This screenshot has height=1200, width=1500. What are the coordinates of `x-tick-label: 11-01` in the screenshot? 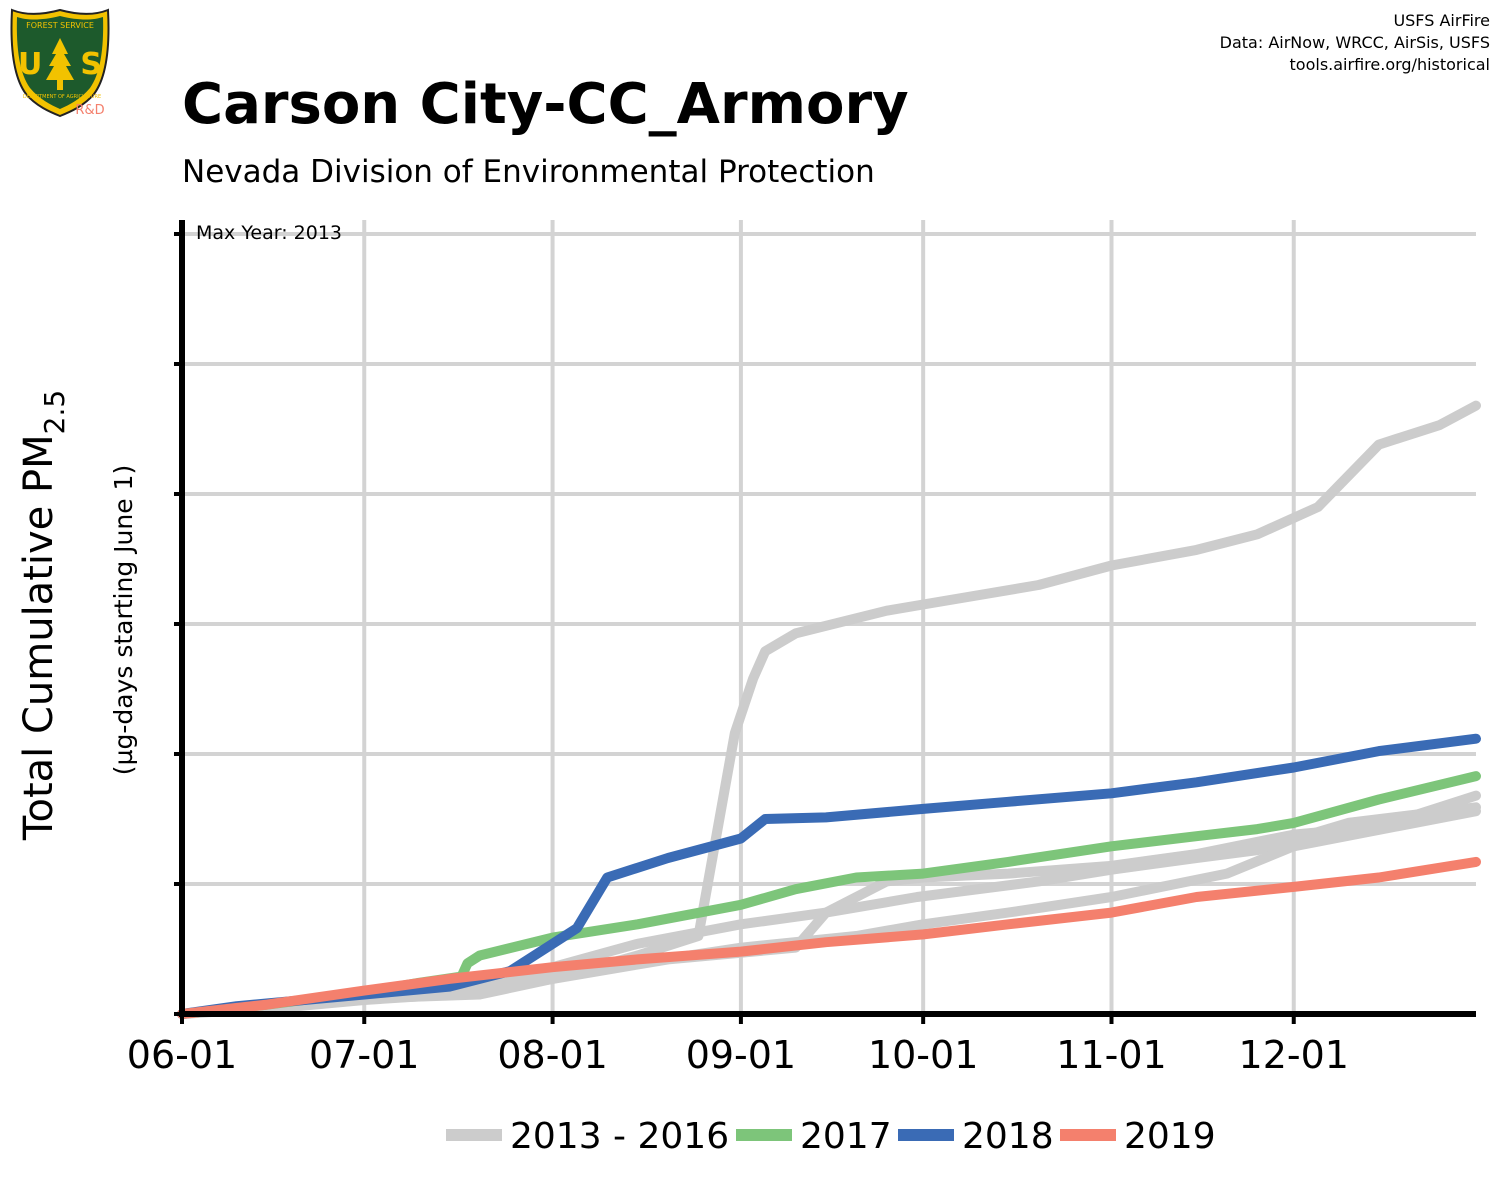 It's located at (1111, 1055).